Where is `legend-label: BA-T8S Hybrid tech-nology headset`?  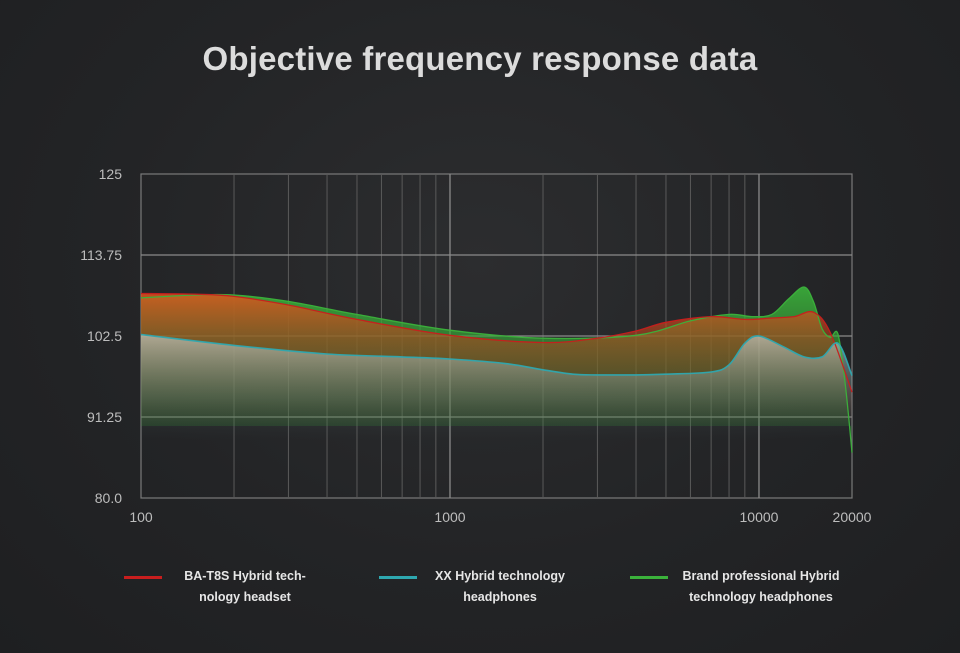 legend-label: BA-T8S Hybrid tech-nology headset is located at coordinates (245, 586).